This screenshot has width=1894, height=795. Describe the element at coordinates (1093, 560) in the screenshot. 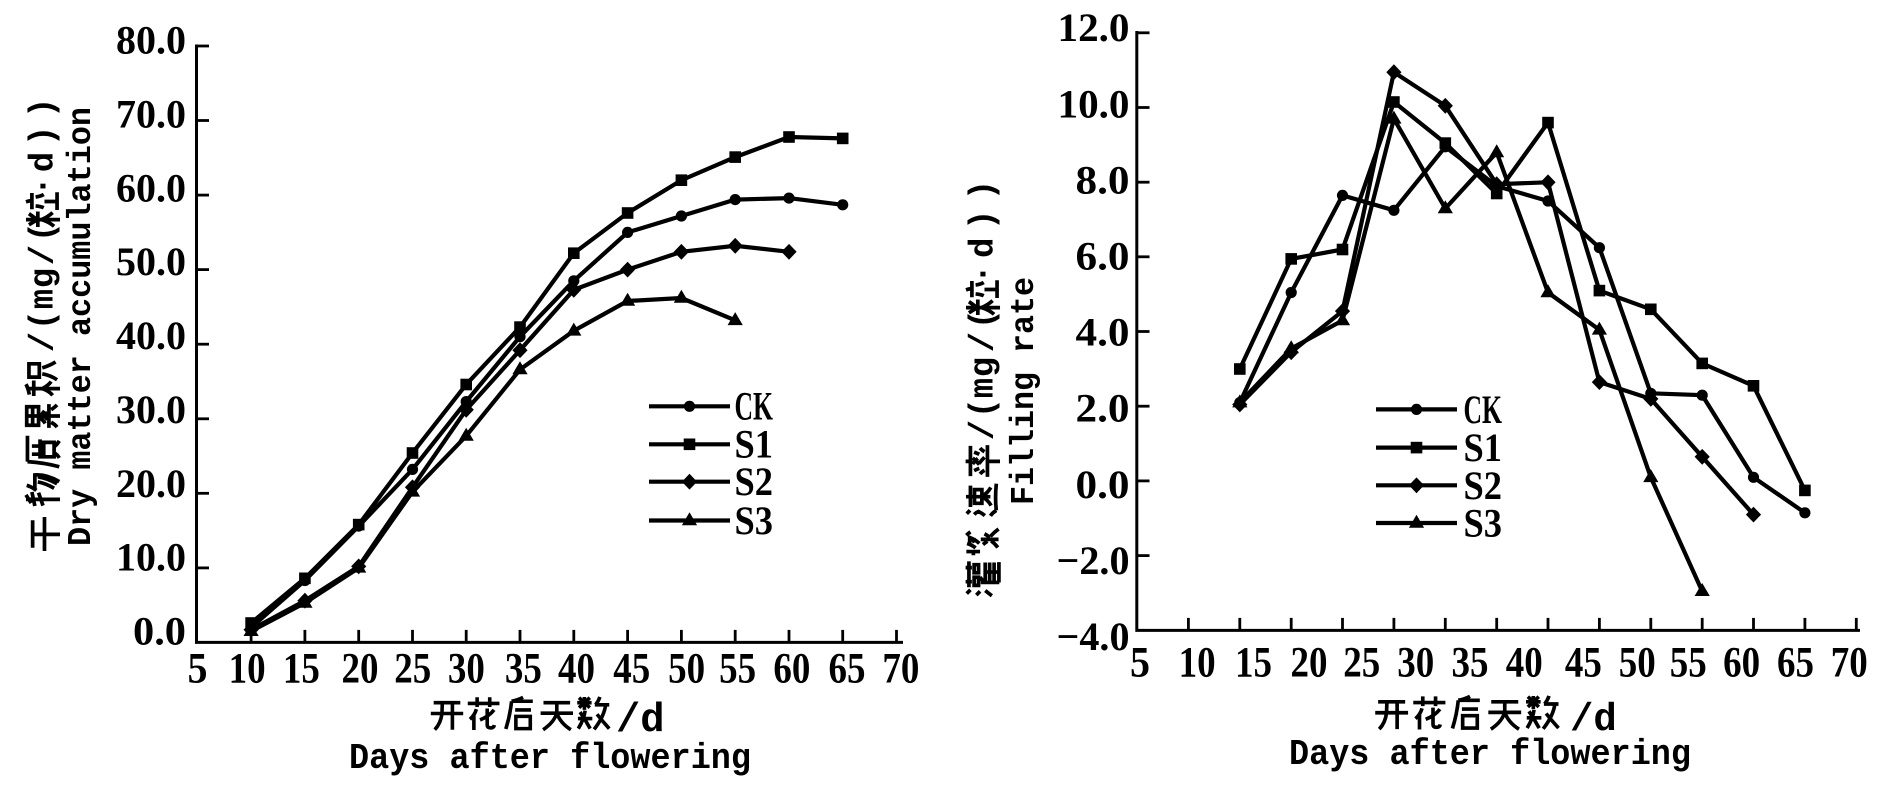

I see `svg-text: −2.0` at that location.